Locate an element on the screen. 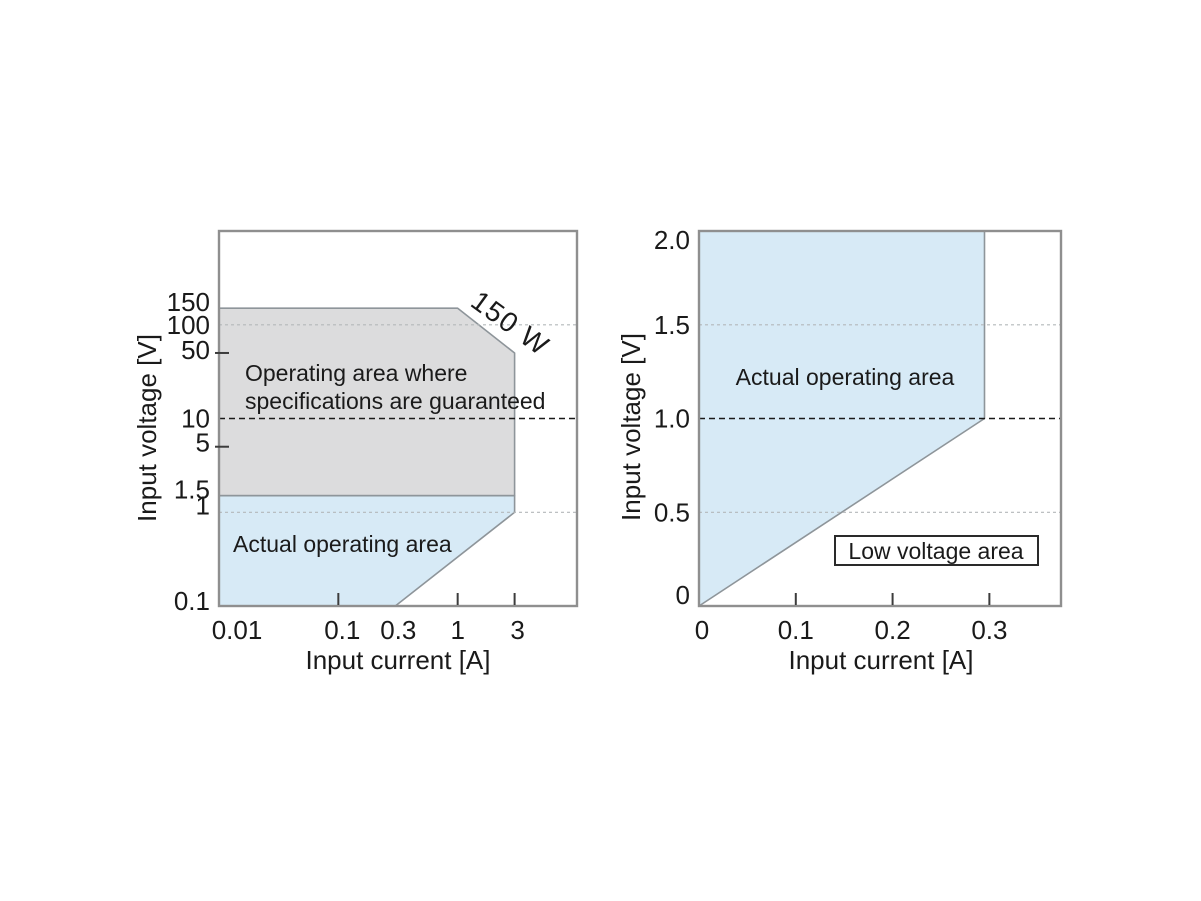 The image size is (1201, 901). x-tick-label: 3 is located at coordinates (517, 630).